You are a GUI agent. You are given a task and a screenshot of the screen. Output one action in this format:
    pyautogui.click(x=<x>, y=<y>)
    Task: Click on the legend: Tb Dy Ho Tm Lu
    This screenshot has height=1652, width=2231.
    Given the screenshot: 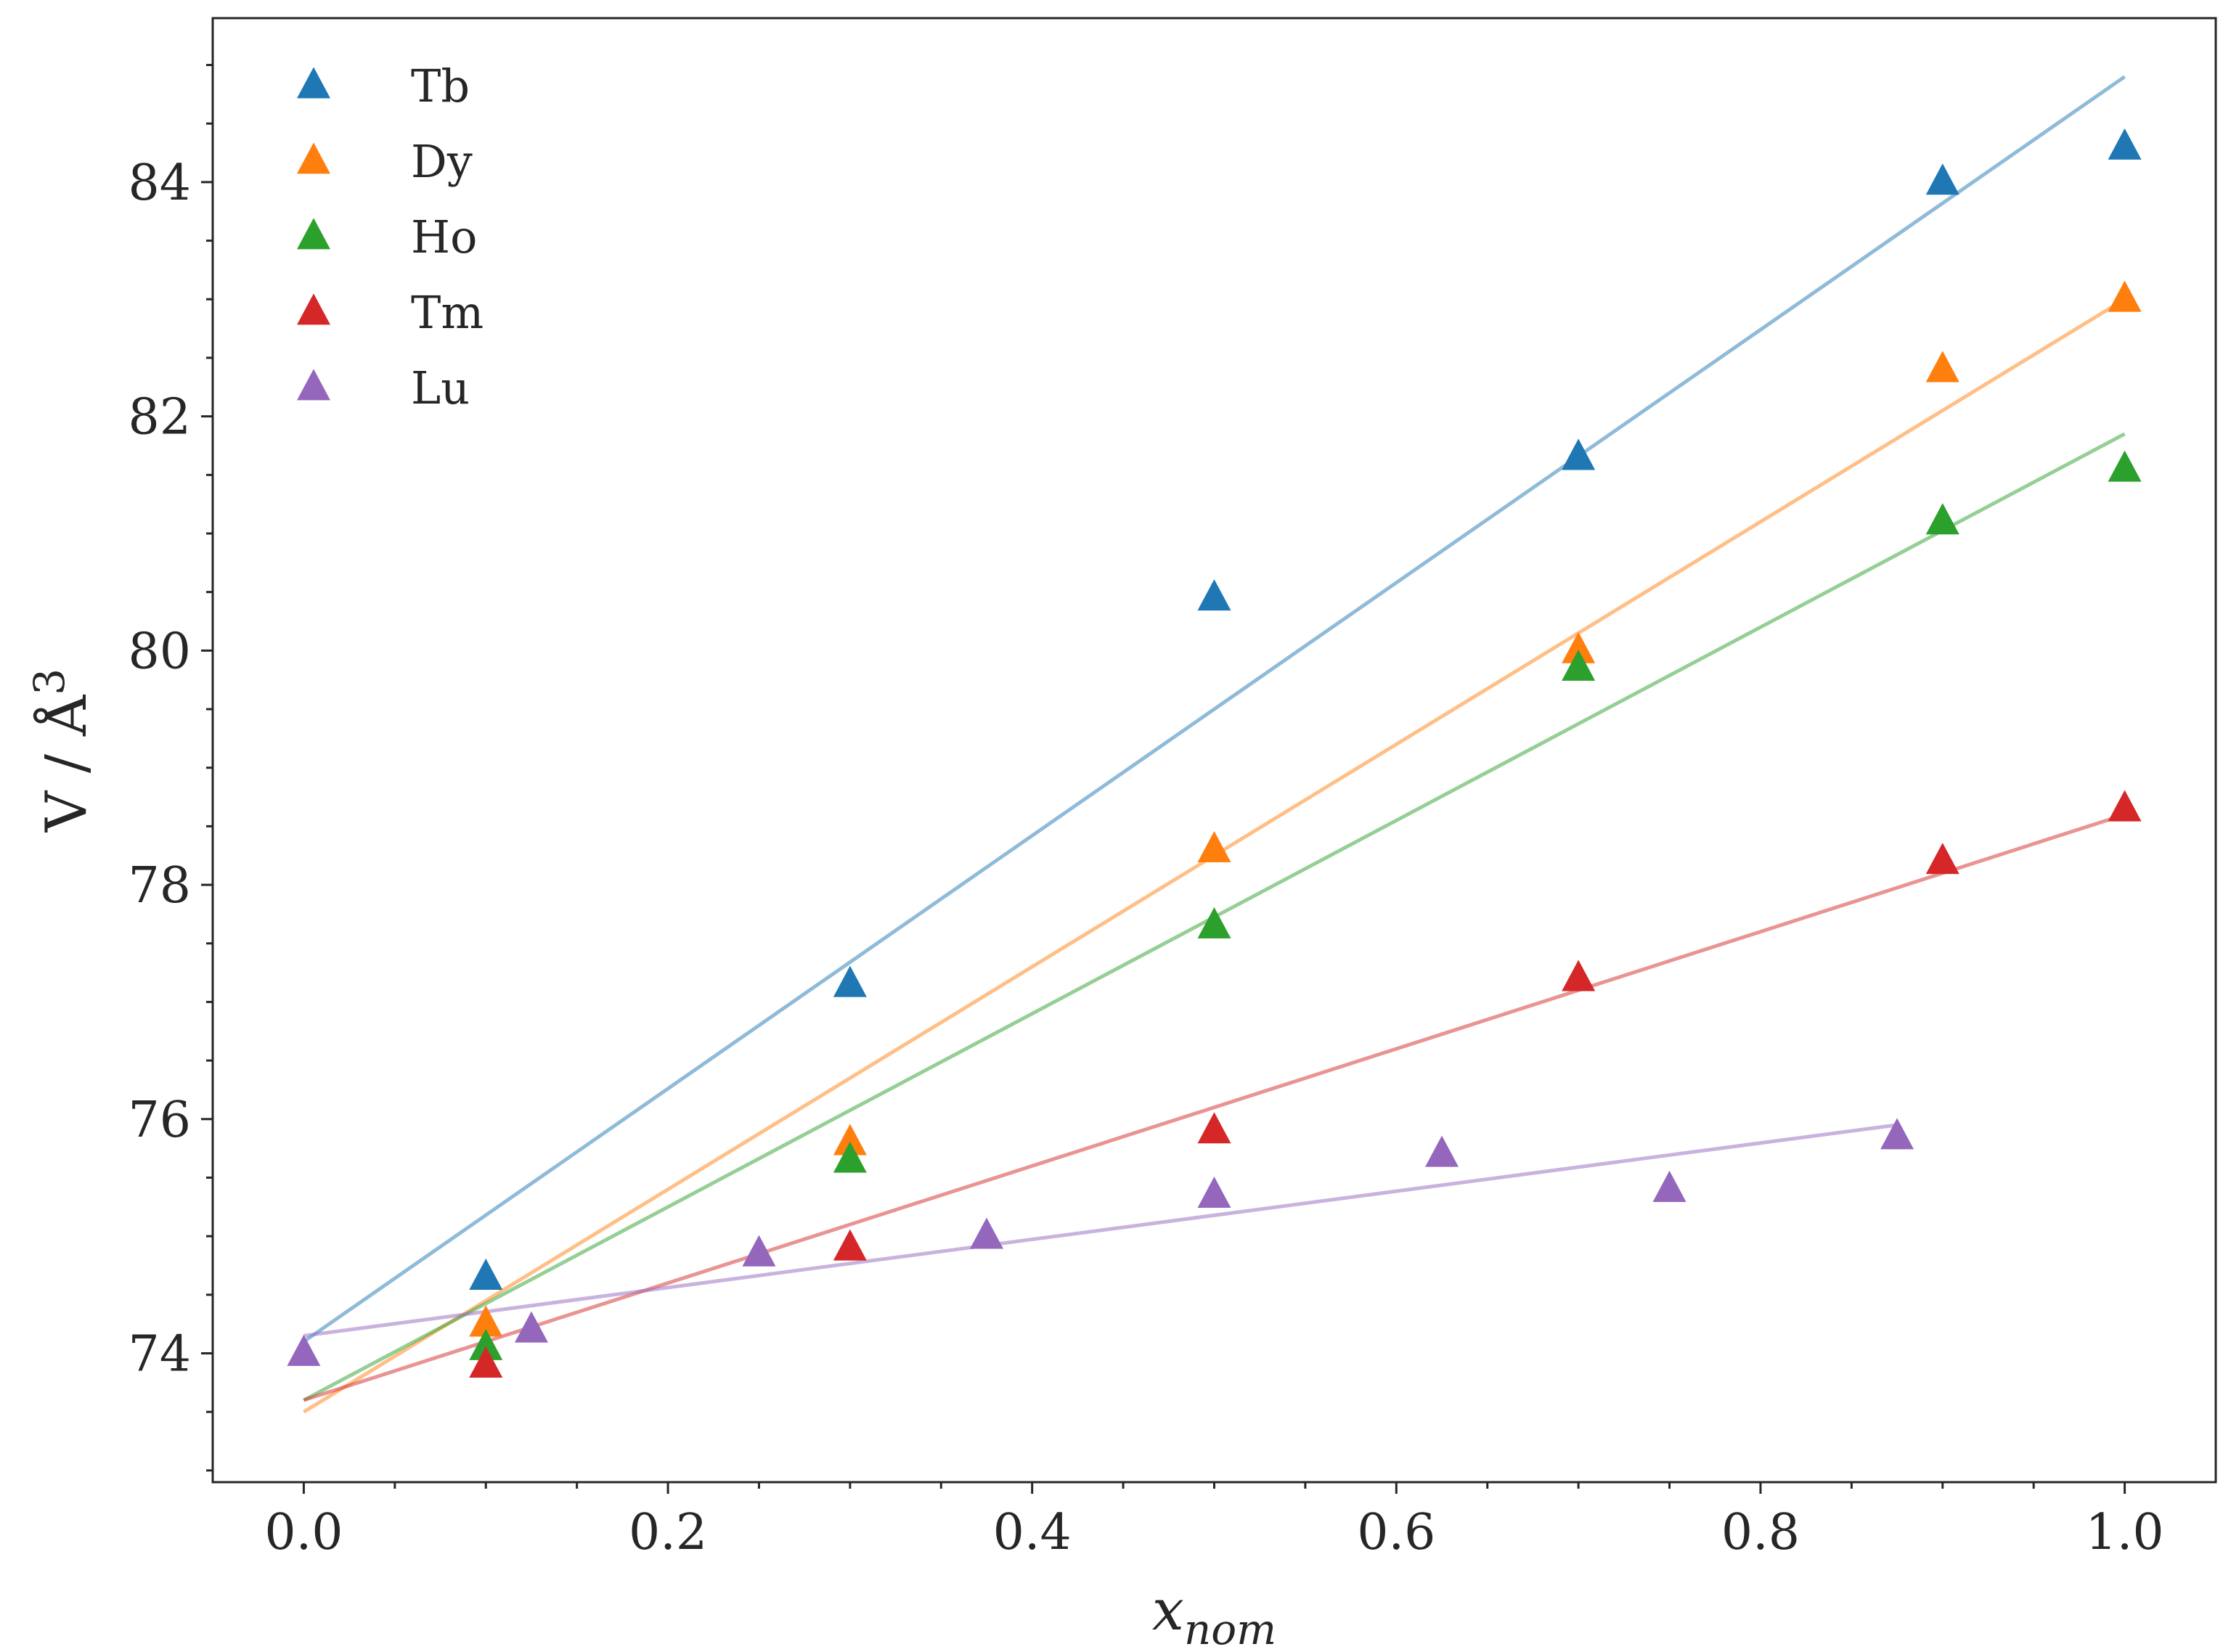 What is the action you would take?
    pyautogui.click(x=390, y=237)
    